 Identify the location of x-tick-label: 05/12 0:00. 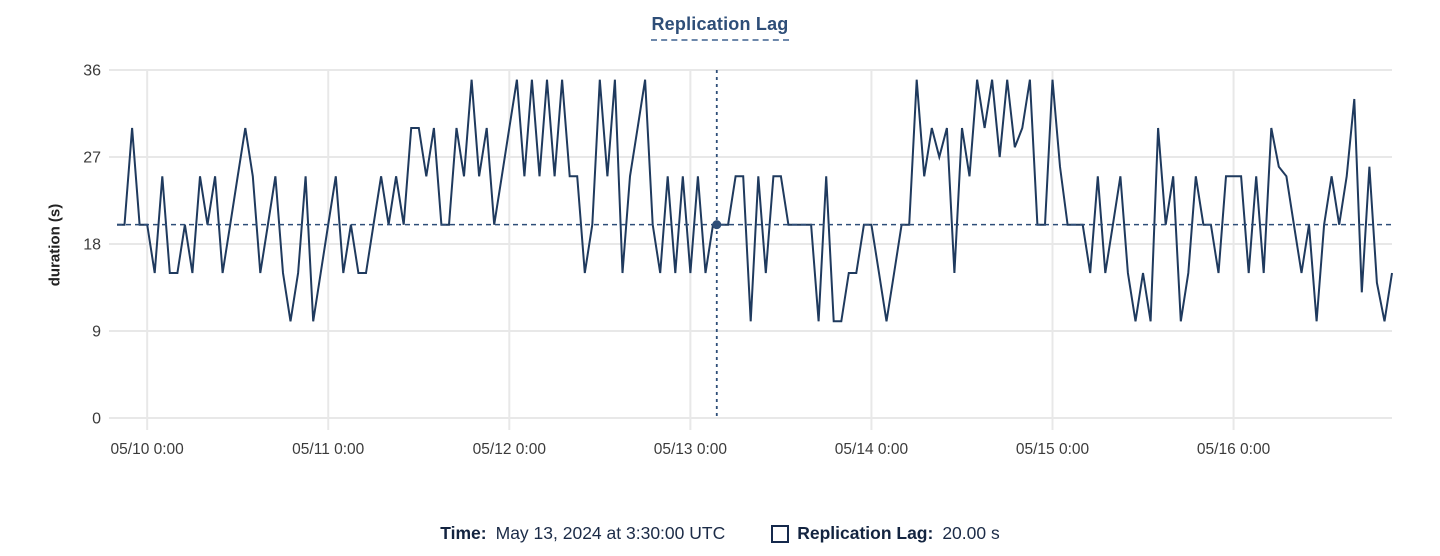
(510, 449).